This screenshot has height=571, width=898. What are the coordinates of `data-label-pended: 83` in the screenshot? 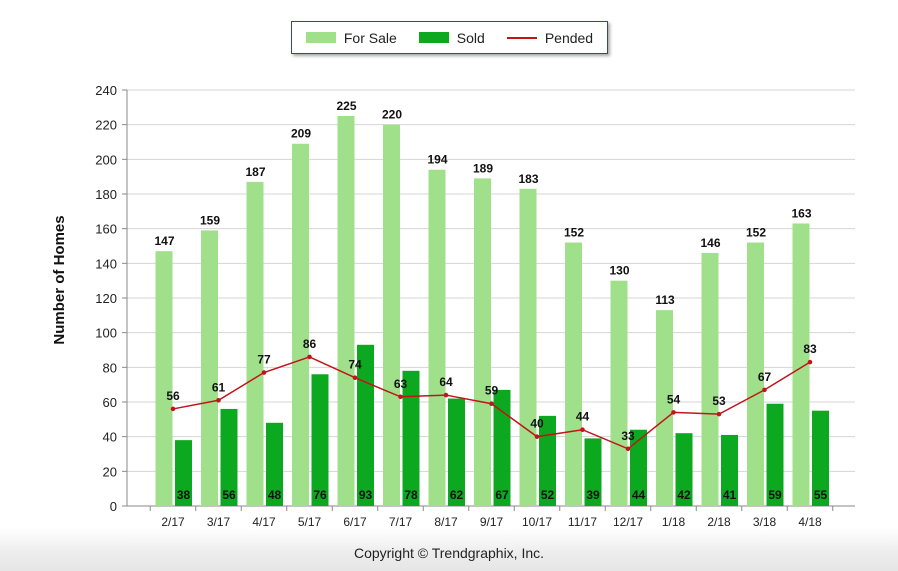 It's located at (810, 349).